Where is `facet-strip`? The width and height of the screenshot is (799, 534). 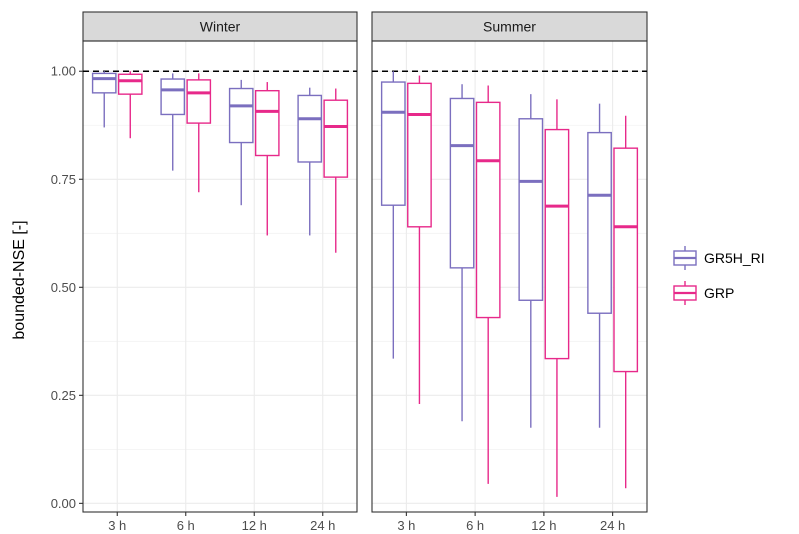 facet-strip is located at coordinates (509, 26).